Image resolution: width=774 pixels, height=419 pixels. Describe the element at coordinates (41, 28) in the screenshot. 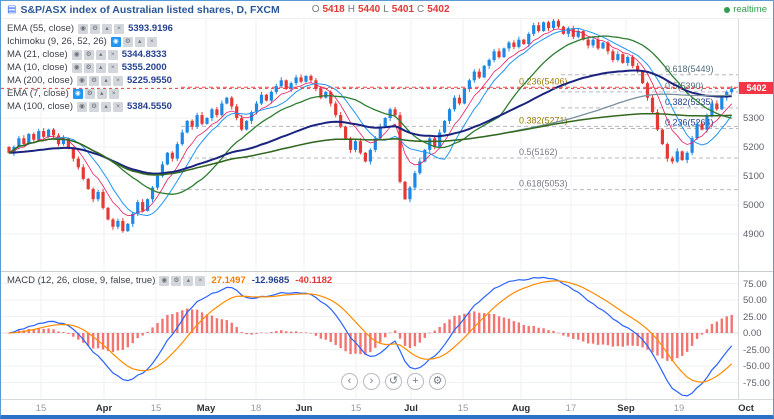

I see `indicator-label: EMA (55, close)` at that location.